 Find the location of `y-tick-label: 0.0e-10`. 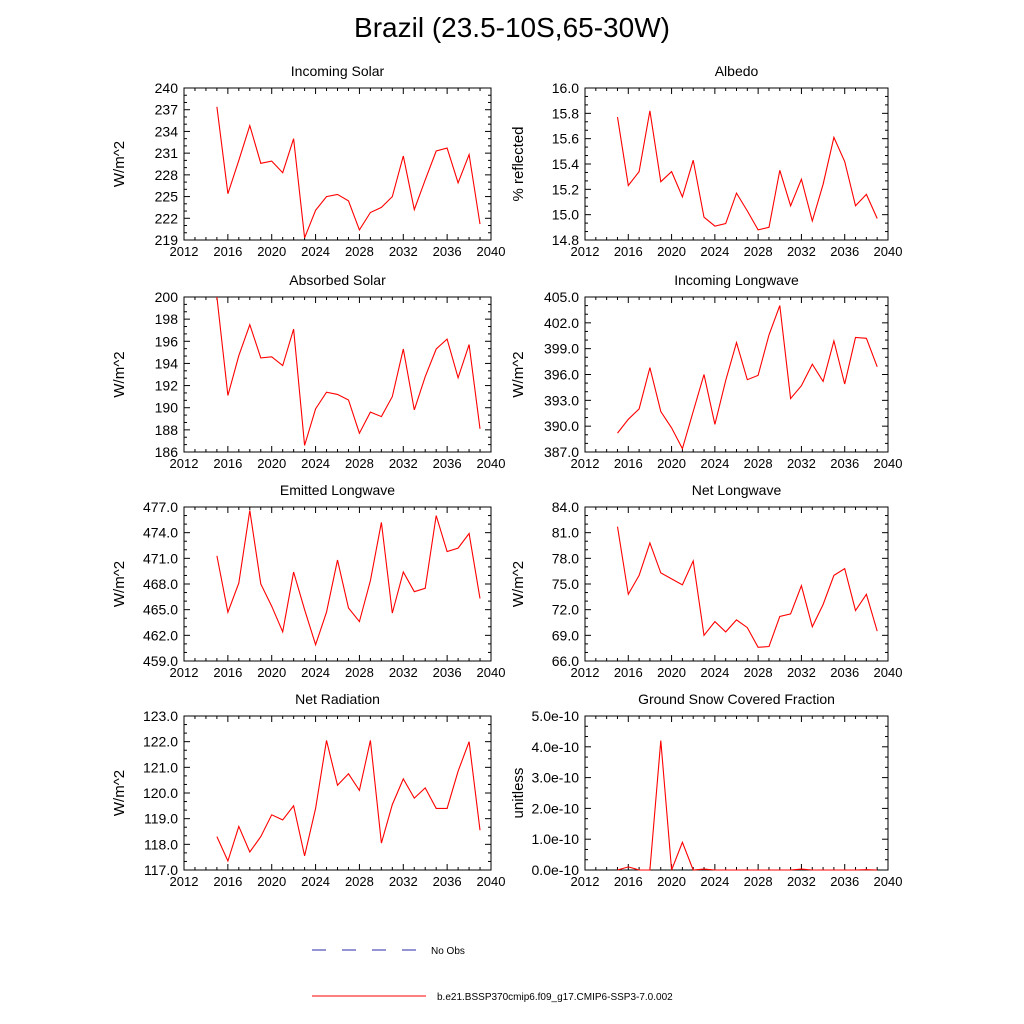

y-tick-label: 0.0e-10 is located at coordinates (556, 870).